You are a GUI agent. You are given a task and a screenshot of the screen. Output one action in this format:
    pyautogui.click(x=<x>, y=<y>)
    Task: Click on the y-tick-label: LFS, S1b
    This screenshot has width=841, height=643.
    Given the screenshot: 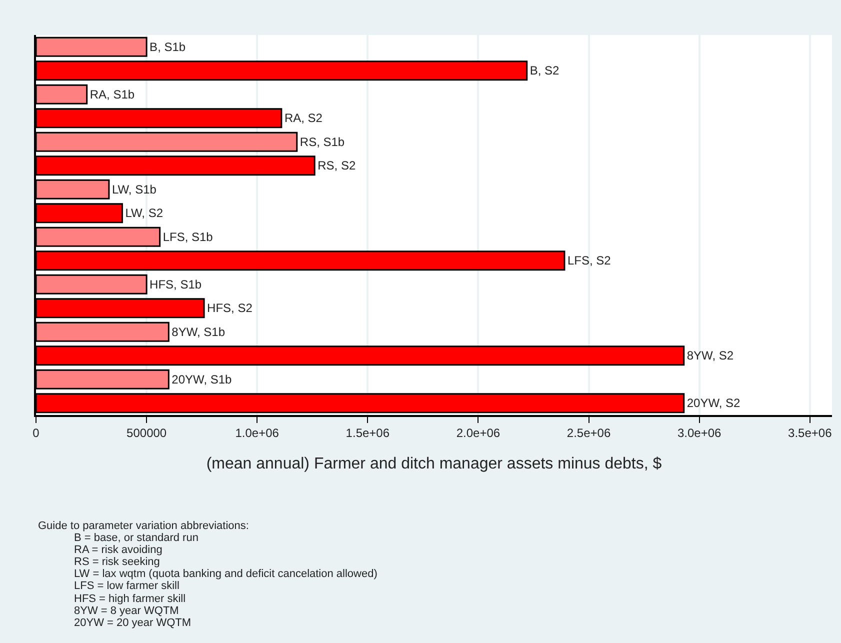 What is the action you would take?
    pyautogui.click(x=188, y=237)
    